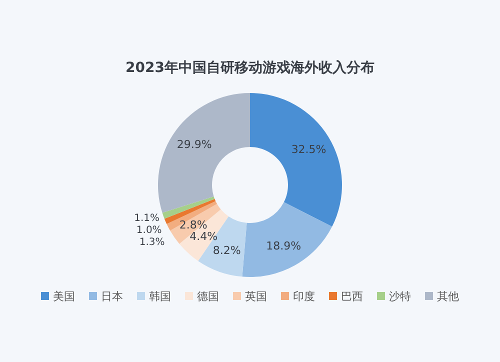 This screenshot has height=362, width=500. I want to click on legend-label: 日本, so click(112, 296).